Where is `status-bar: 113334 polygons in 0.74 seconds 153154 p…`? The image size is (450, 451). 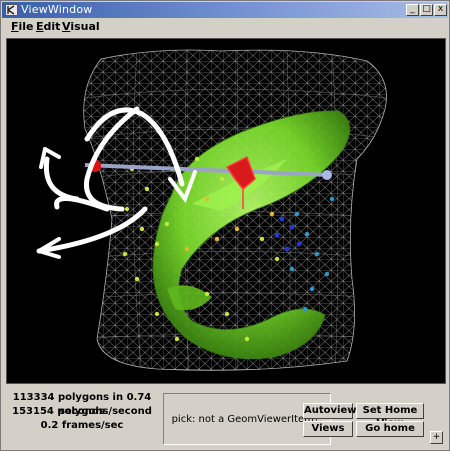
status-bar: 113334 polygons in 0.74 seconds 153154 p… is located at coordinates (226, 418).